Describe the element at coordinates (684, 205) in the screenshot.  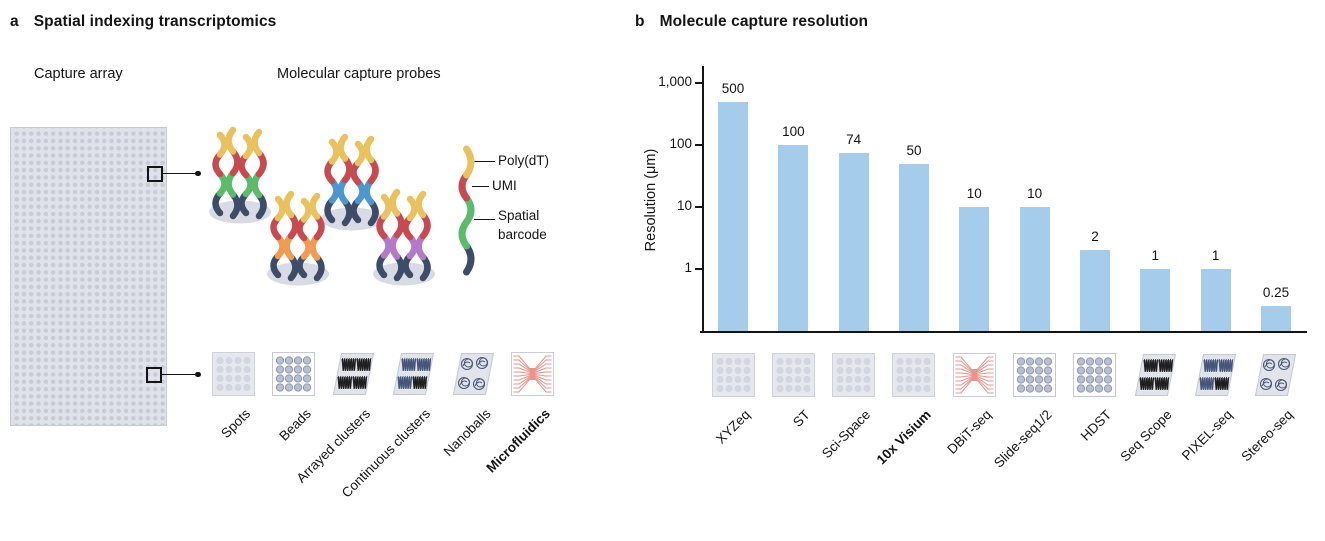
I see `y-tick-label: 10` at that location.